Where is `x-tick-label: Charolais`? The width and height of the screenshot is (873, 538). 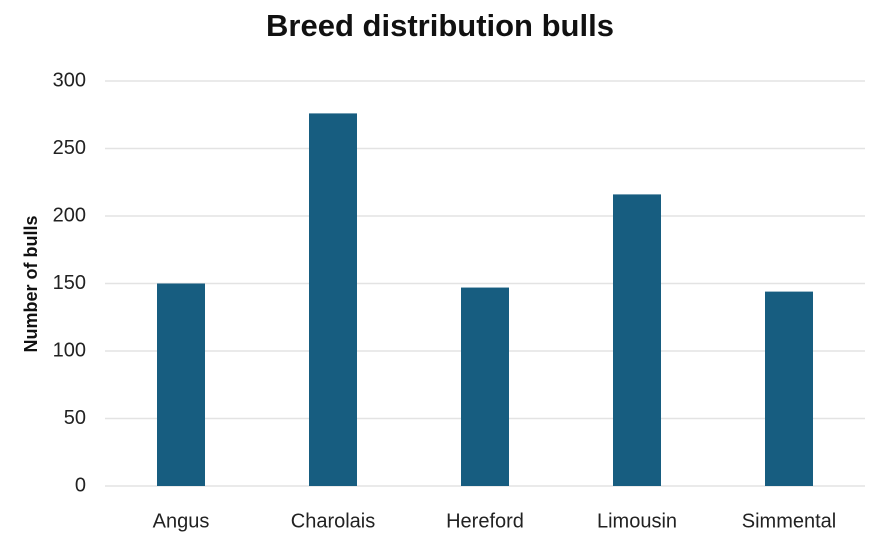 x-tick-label: Charolais is located at coordinates (333, 521).